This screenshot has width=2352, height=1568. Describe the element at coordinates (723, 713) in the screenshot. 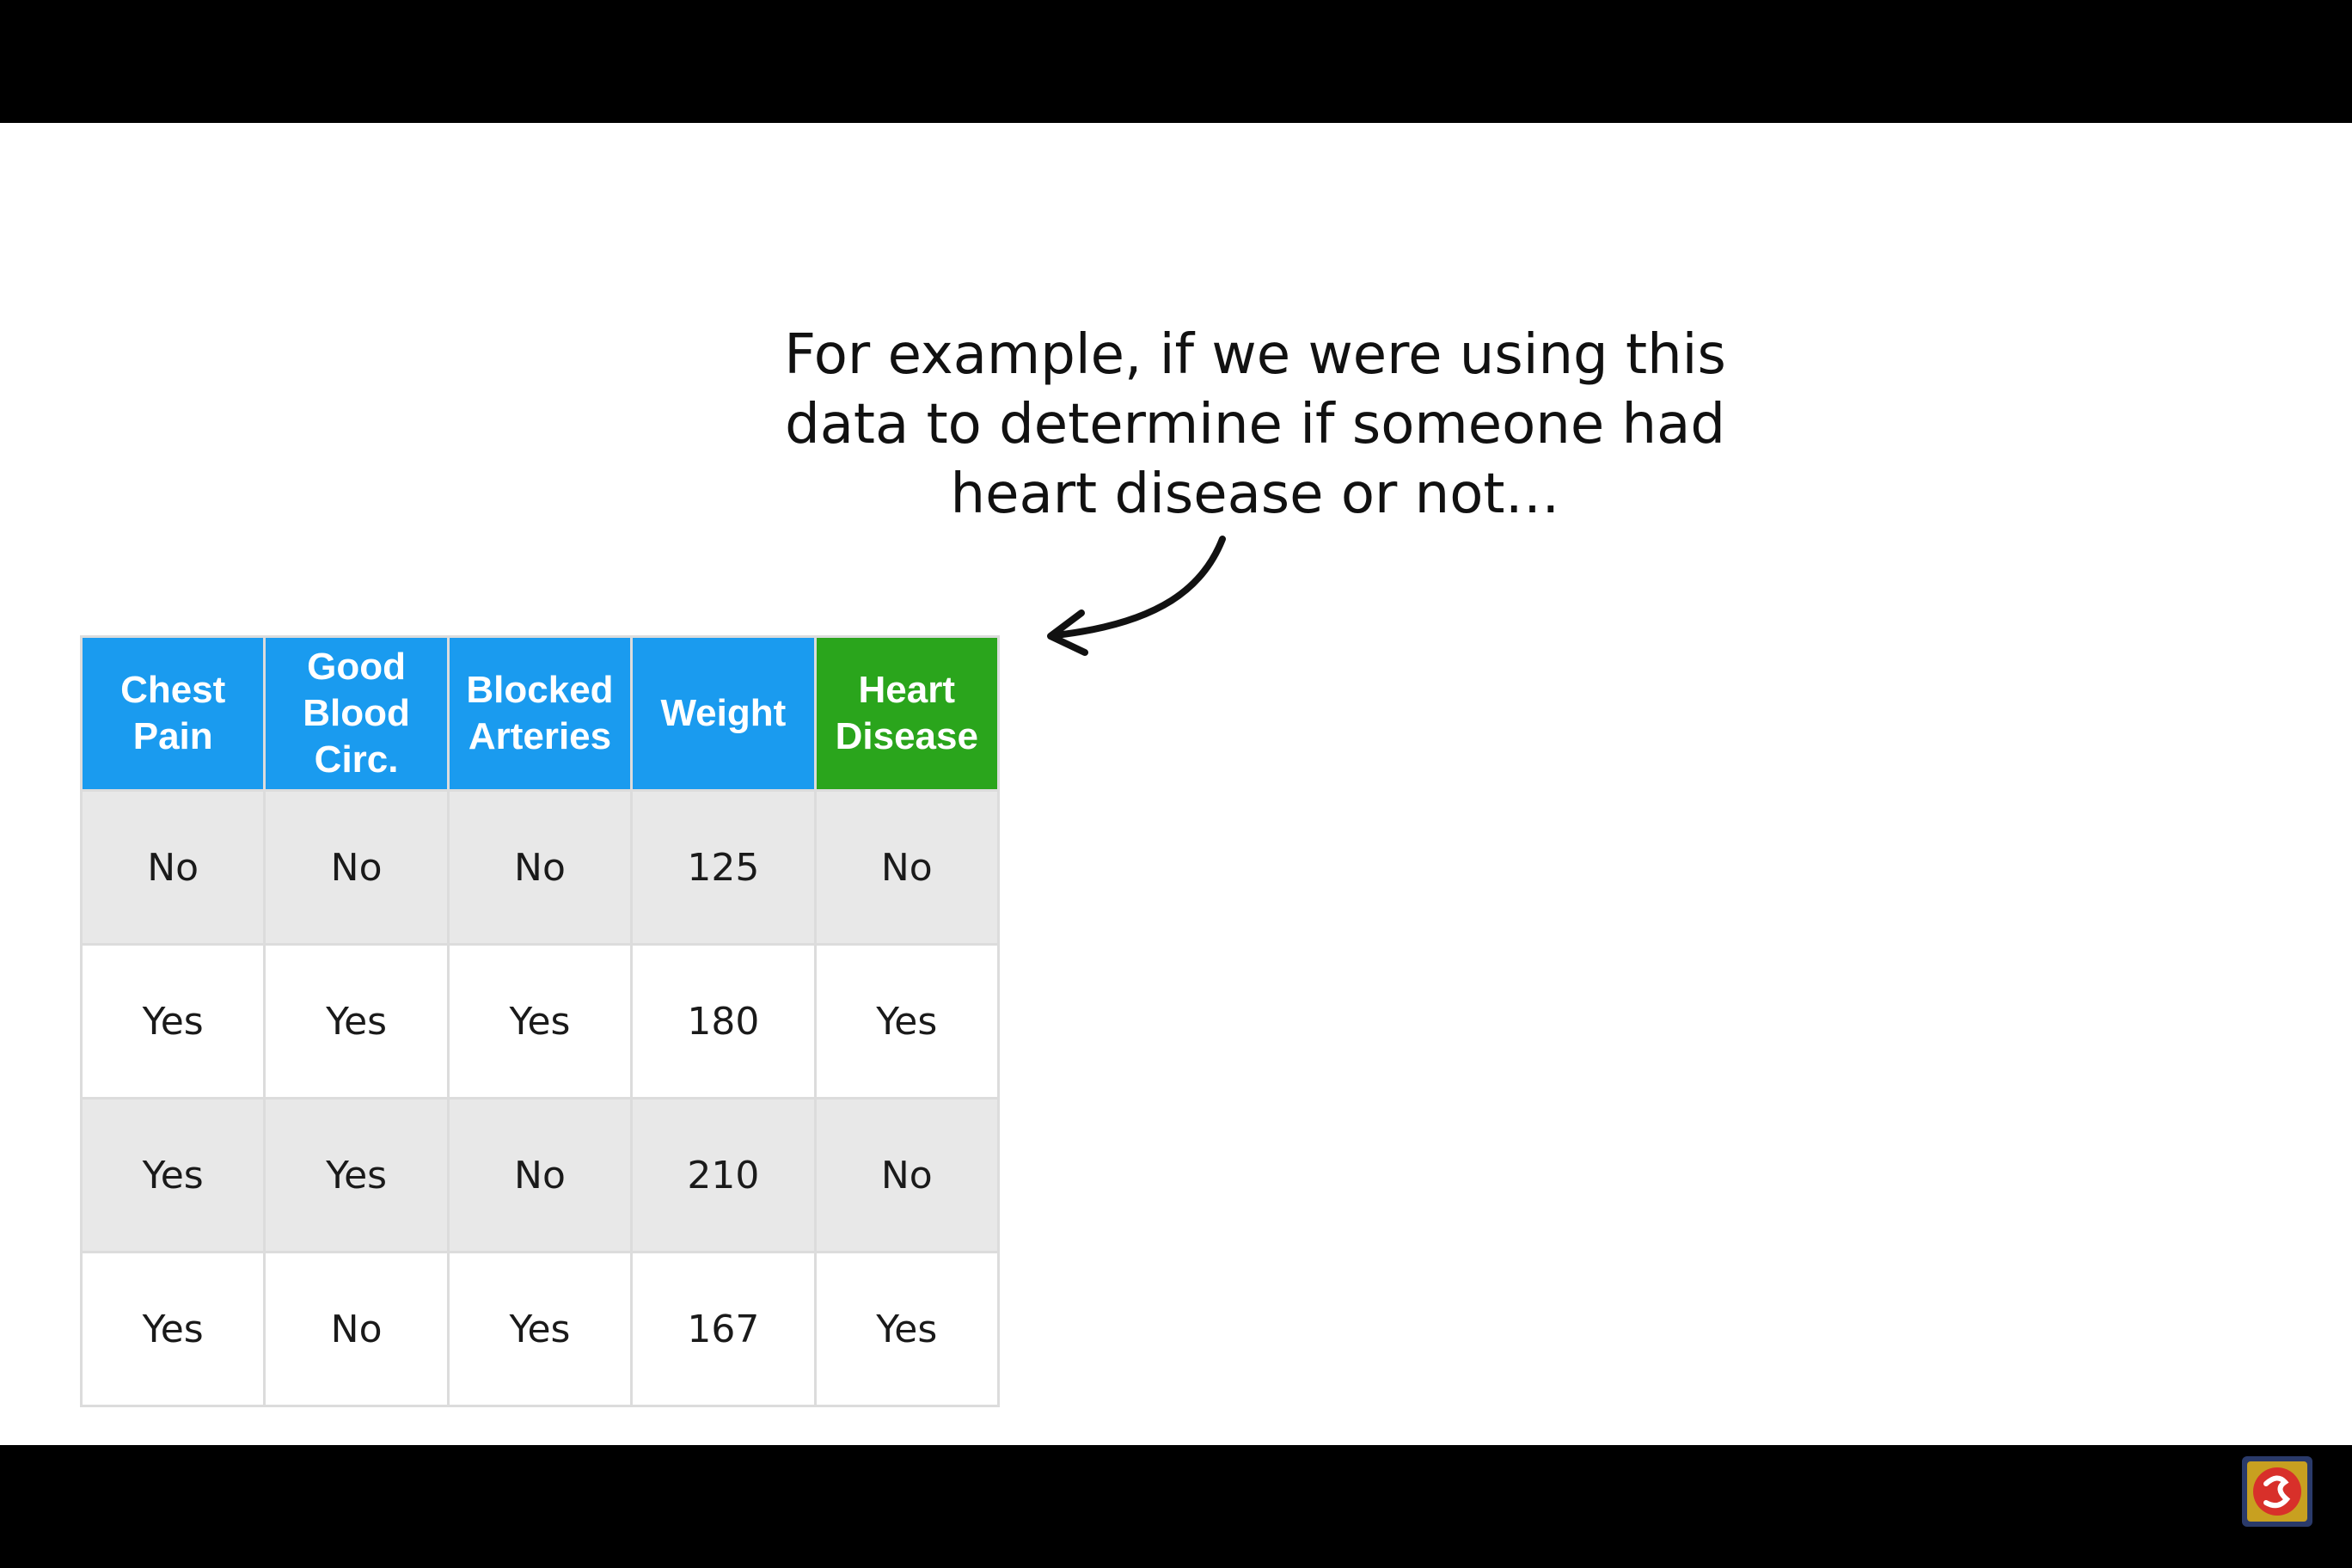

I see `header-weight: Weight` at that location.